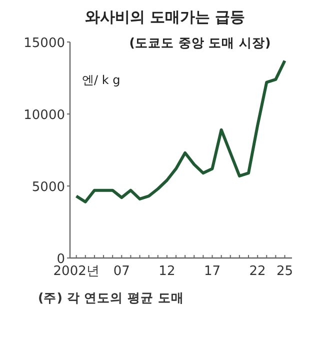  I want to click on xtick: 07, so click(121, 271).